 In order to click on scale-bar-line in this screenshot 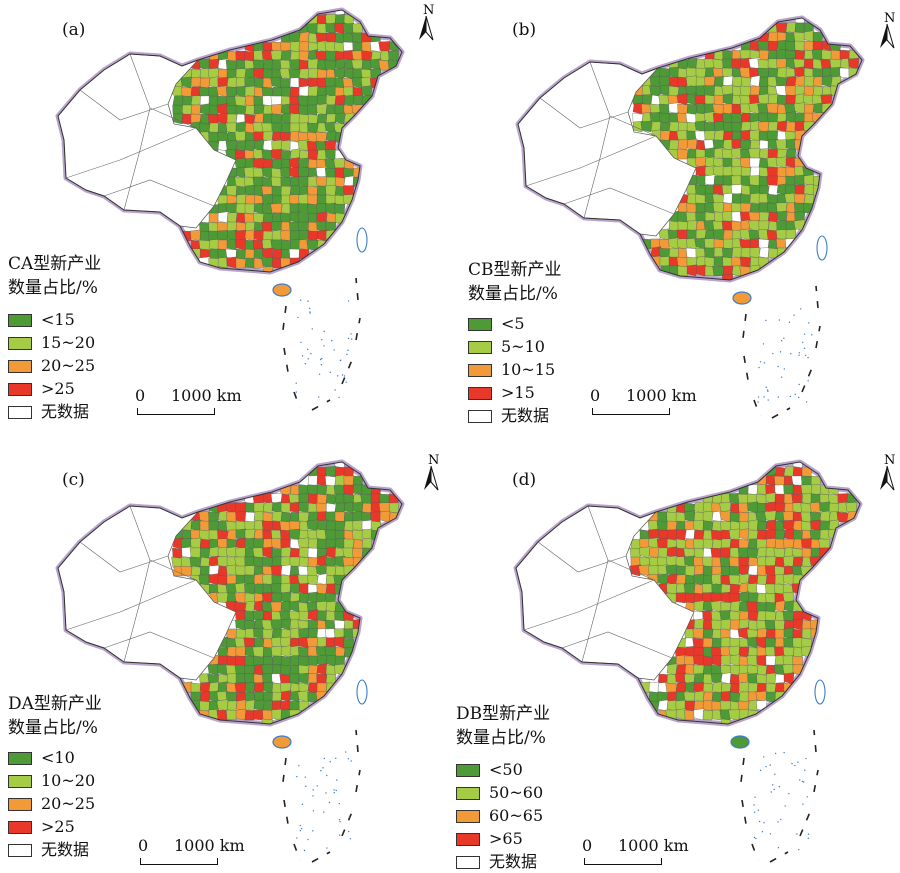, I will do `click(623, 861)`.